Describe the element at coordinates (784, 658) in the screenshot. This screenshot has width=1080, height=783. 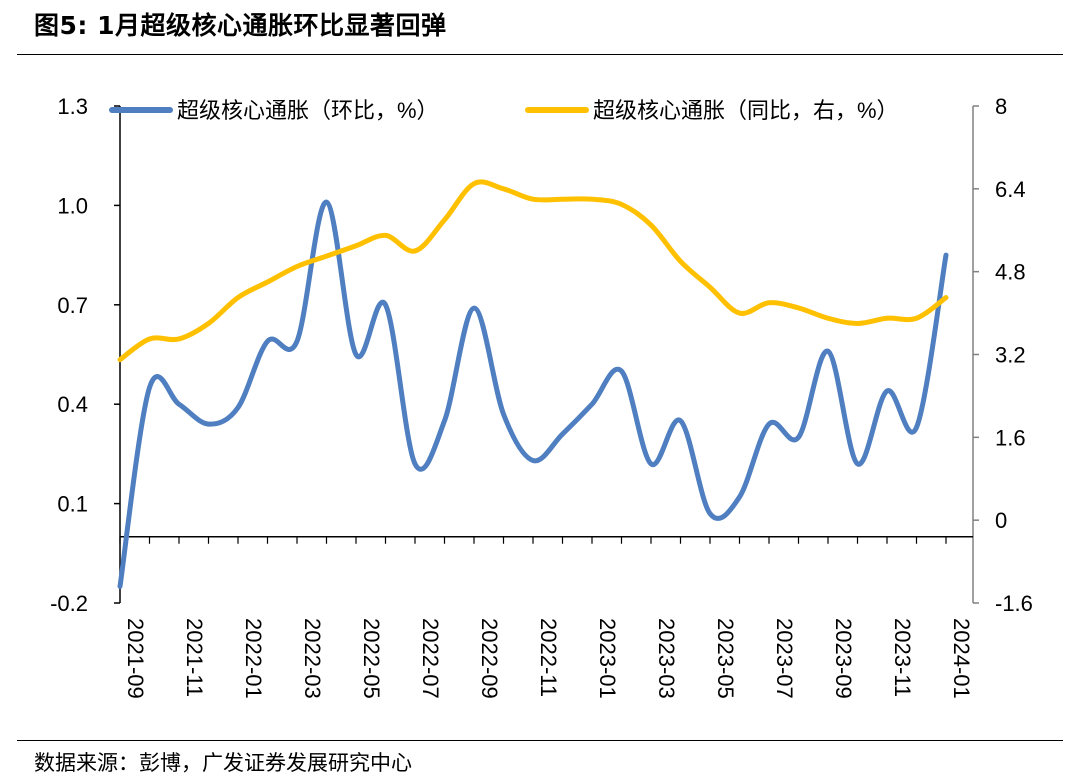
I see `x-tick-label: 2023-07` at that location.